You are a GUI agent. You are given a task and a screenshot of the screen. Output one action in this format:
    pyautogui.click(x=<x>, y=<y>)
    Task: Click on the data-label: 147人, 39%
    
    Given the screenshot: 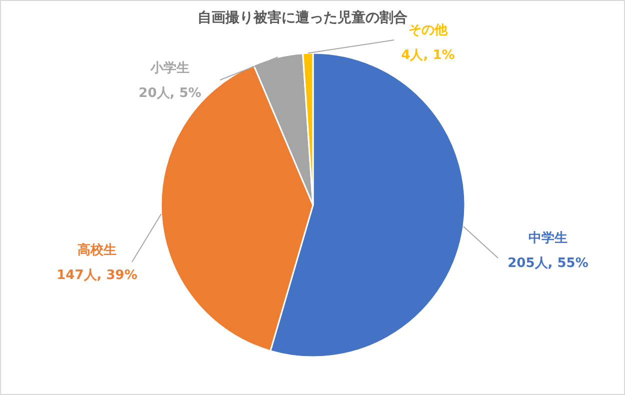 What is the action you would take?
    pyautogui.click(x=97, y=275)
    